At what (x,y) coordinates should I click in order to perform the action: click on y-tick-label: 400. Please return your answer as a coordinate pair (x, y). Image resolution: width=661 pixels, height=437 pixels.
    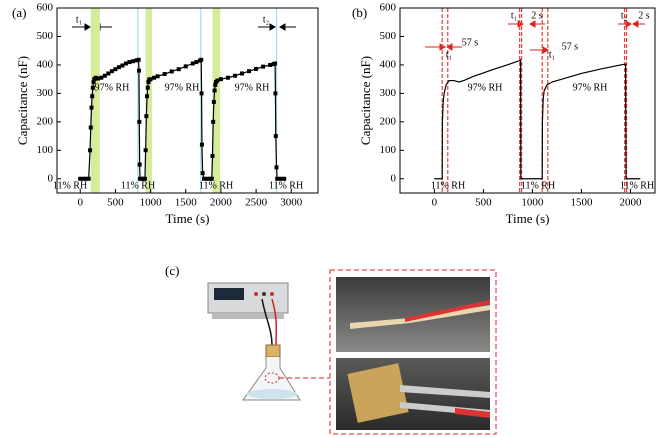
    Looking at the image, I should click on (45, 64).